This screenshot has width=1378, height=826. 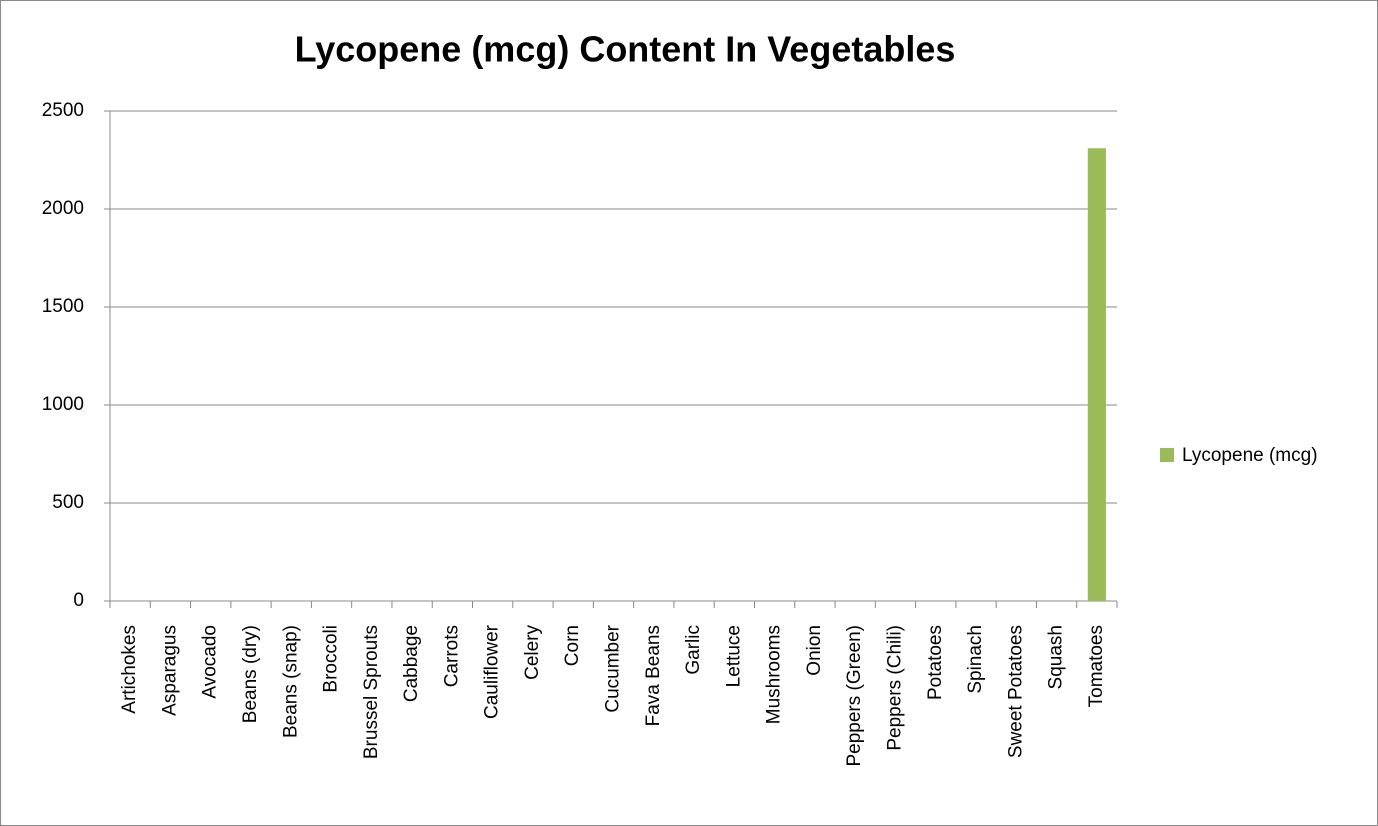 What do you see at coordinates (625, 49) in the screenshot?
I see `chart-title: Lycopene (mcg) Content In Vegetables` at bounding box center [625, 49].